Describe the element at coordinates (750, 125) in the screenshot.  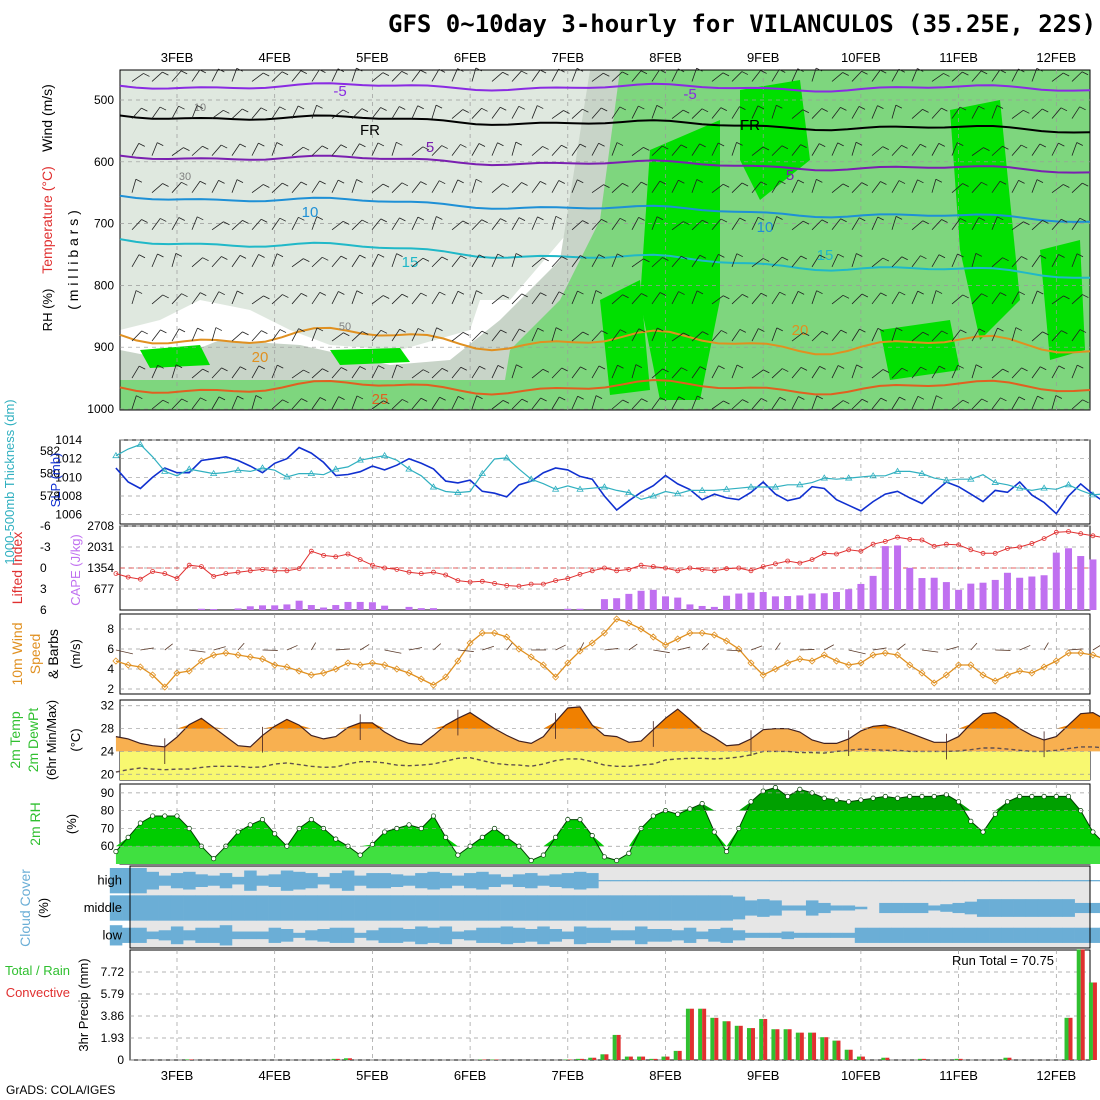
I see `contour-label: FR` at that location.